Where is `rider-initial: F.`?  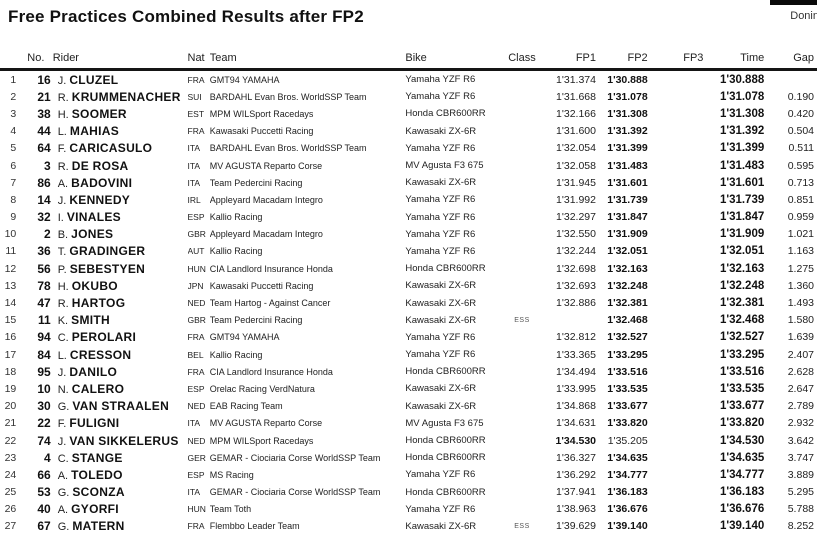 rider-initial: F. is located at coordinates (63, 424).